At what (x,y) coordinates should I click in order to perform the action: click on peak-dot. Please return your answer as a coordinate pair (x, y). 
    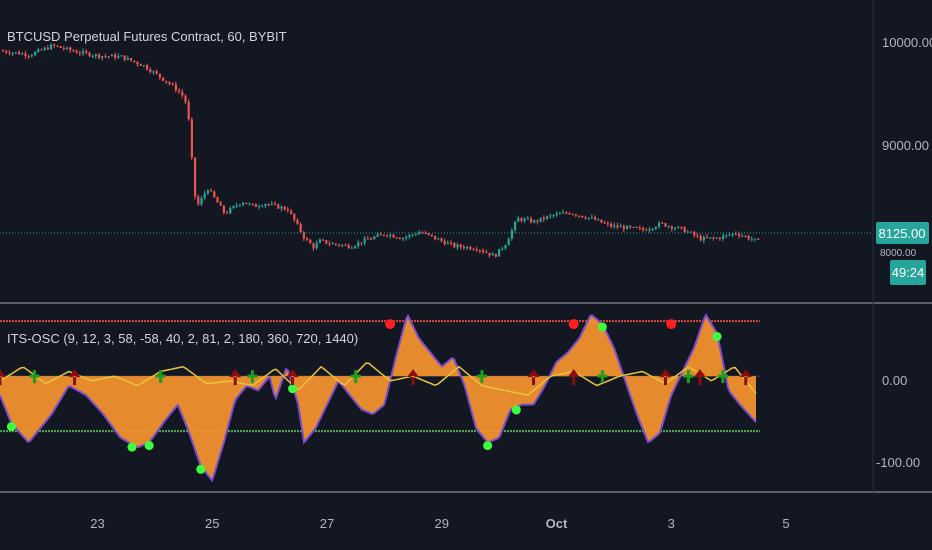
    Looking at the image, I should click on (671, 324).